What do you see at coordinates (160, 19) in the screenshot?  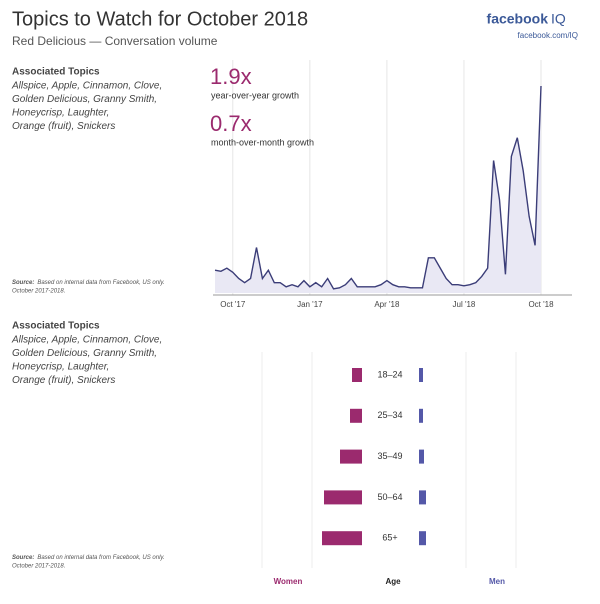 I see `title: Topics to Watch for October 2018` at bounding box center [160, 19].